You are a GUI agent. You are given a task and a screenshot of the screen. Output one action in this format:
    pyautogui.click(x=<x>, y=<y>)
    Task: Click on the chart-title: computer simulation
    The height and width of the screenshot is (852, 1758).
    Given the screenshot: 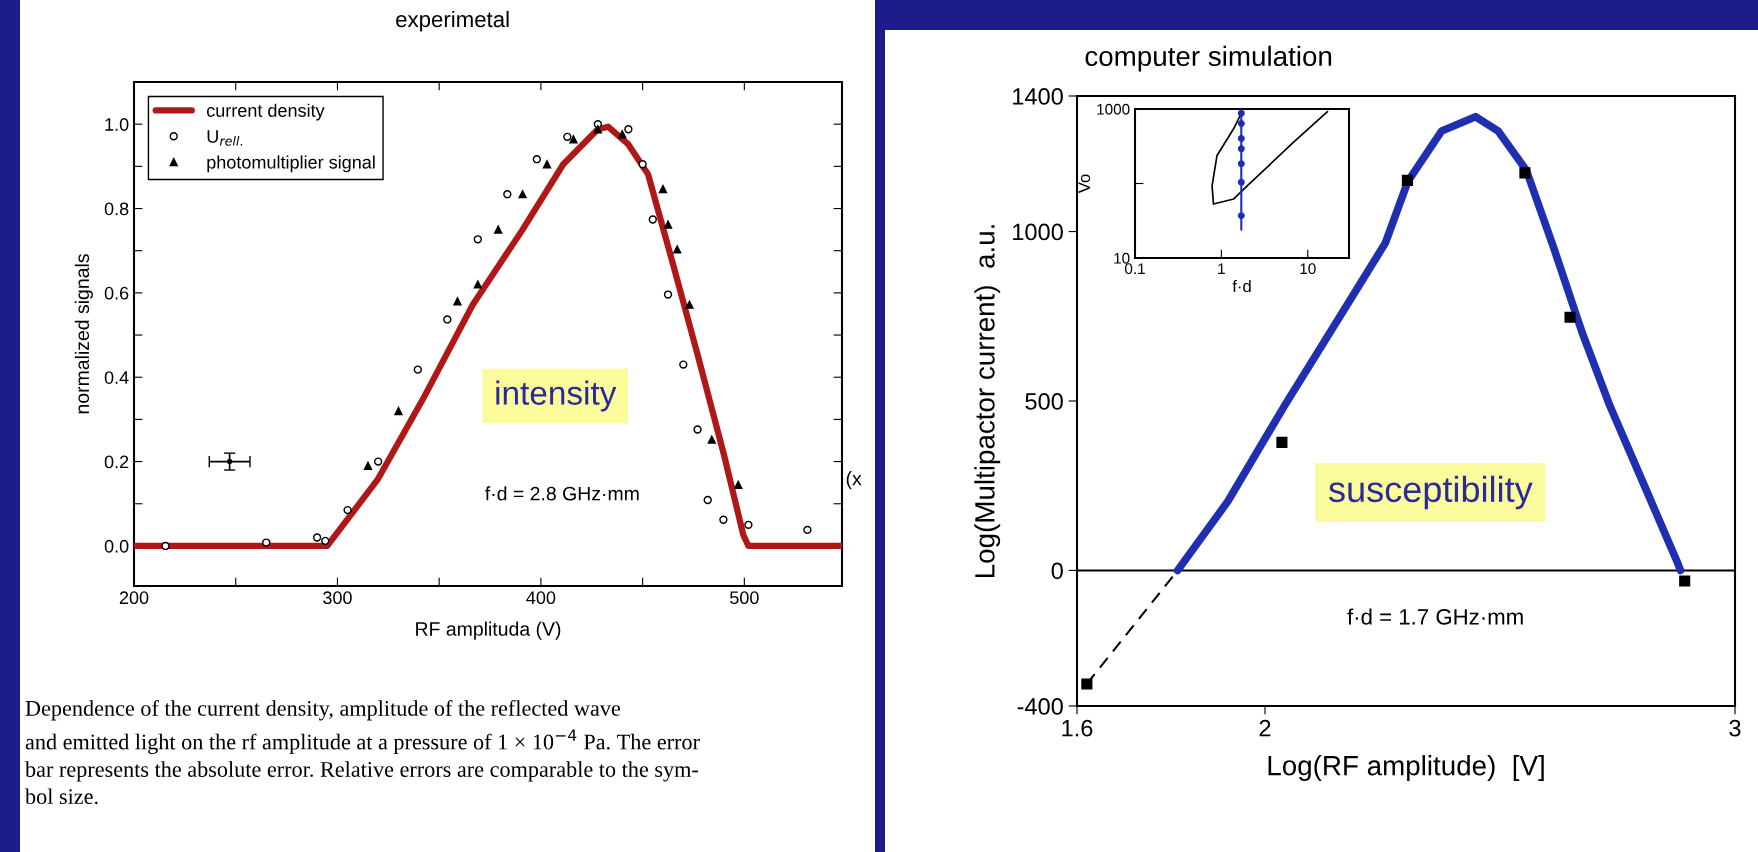 What is the action you would take?
    pyautogui.click(x=1208, y=58)
    